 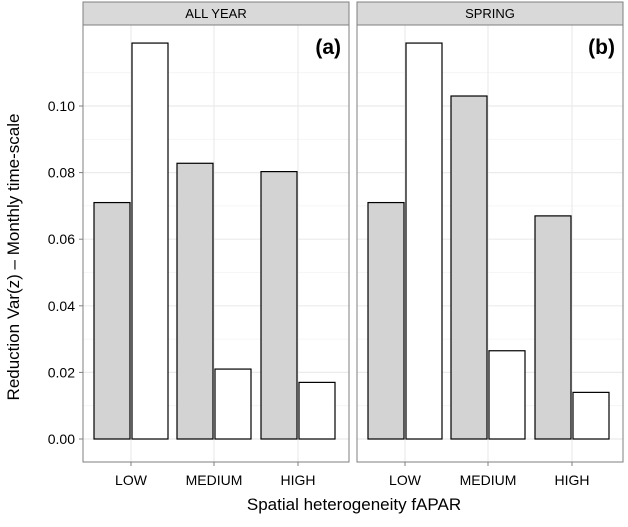 I want to click on x-axis-title: Spatial heterogeneity fAPAR, so click(x=354, y=504).